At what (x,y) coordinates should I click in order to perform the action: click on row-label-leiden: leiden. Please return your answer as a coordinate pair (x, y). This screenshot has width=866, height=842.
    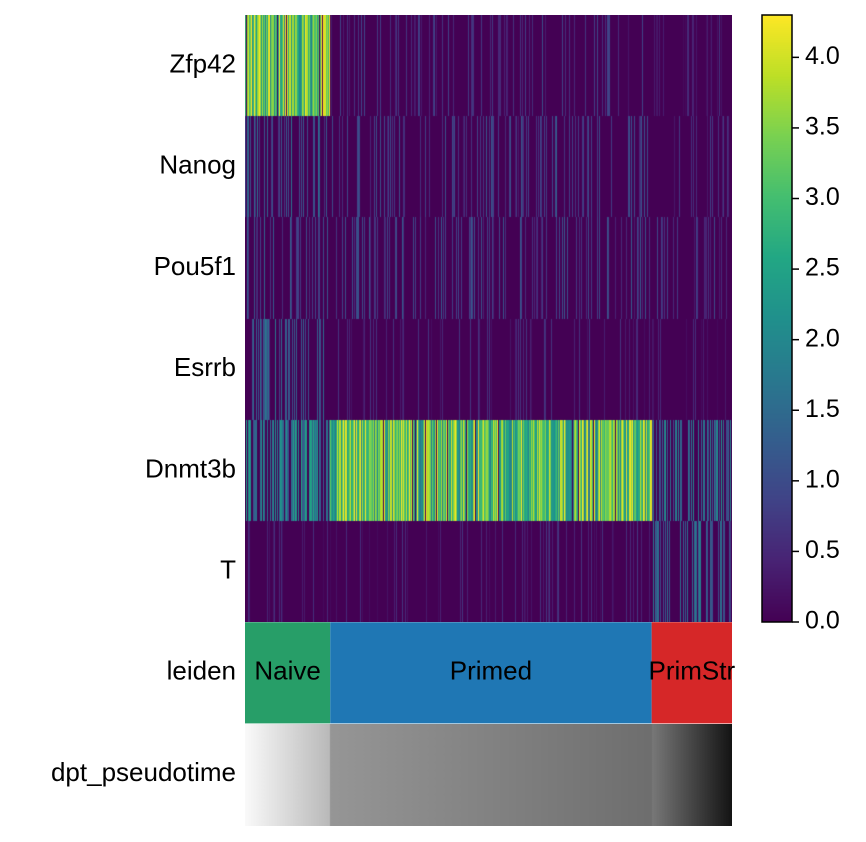
    Looking at the image, I should click on (201, 671).